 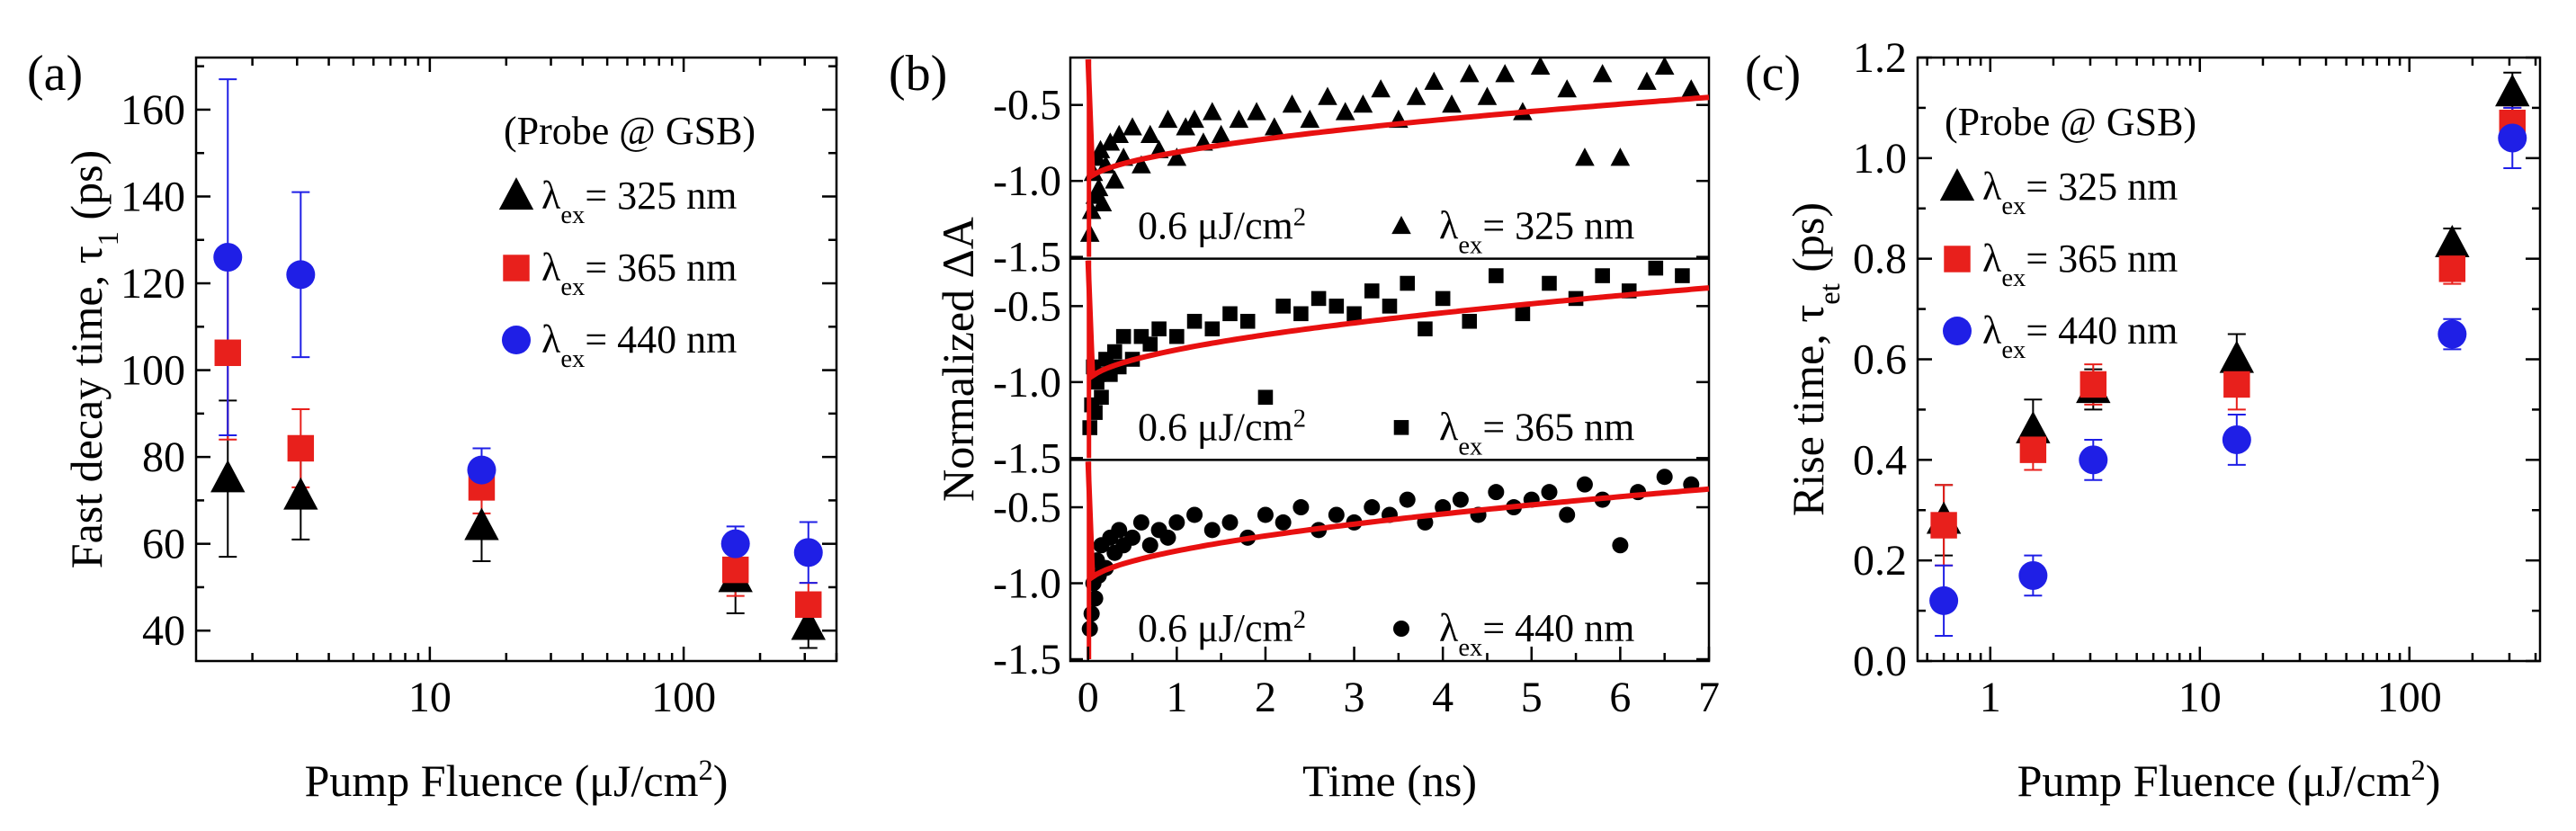 What do you see at coordinates (1880, 661) in the screenshot?
I see `c-y-tick-label: 0.0` at bounding box center [1880, 661].